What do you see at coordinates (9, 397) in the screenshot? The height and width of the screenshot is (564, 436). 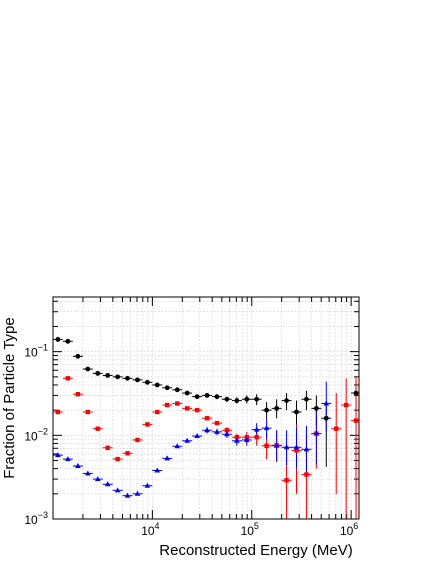 I see `y-axis-title: Fraction of Particle Type` at bounding box center [9, 397].